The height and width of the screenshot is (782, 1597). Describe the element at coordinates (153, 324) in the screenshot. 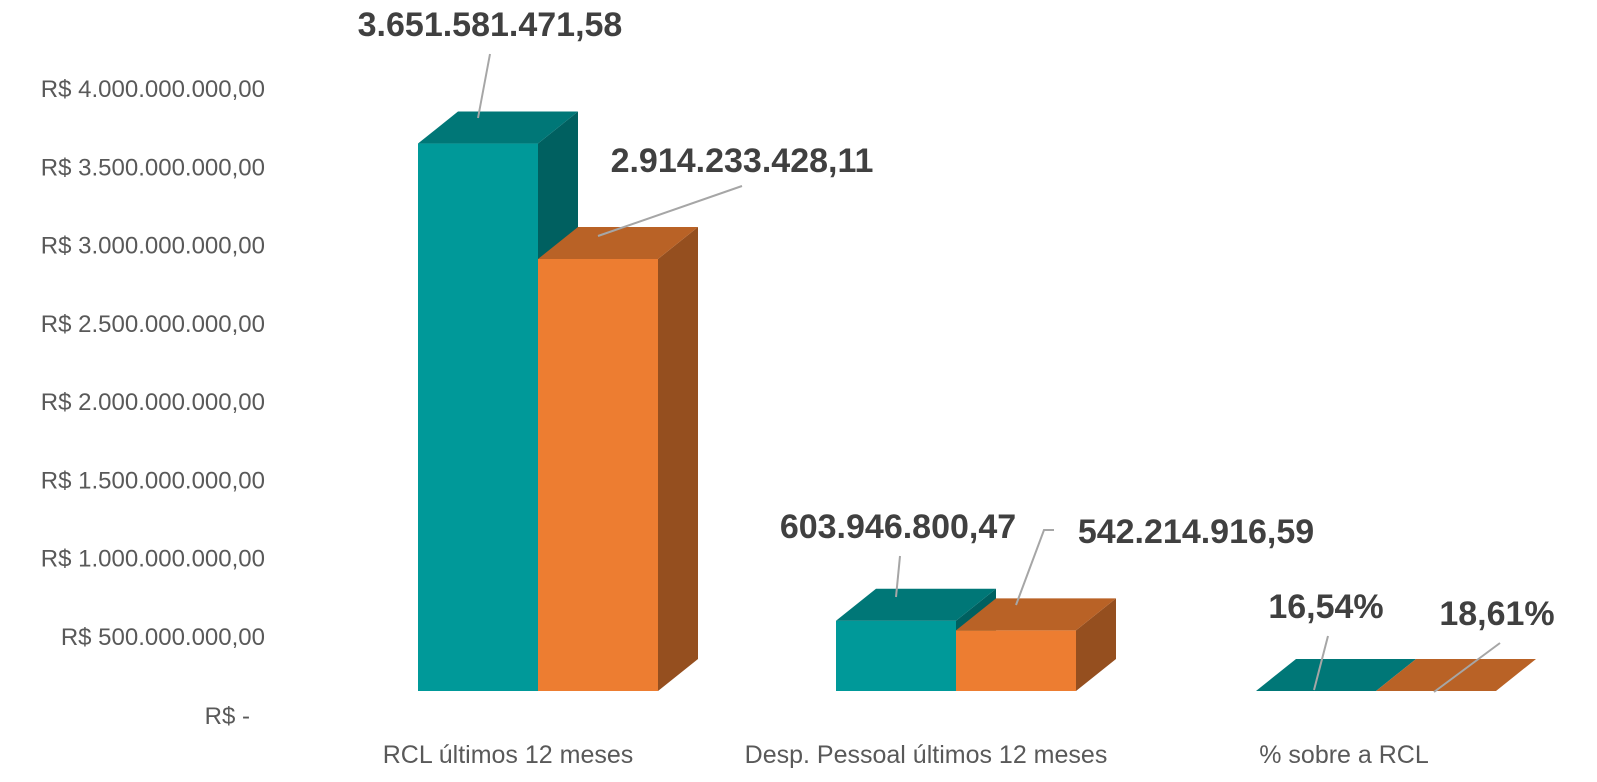

I see `y-tick-label: R$ 2.500.000.000,00` at that location.